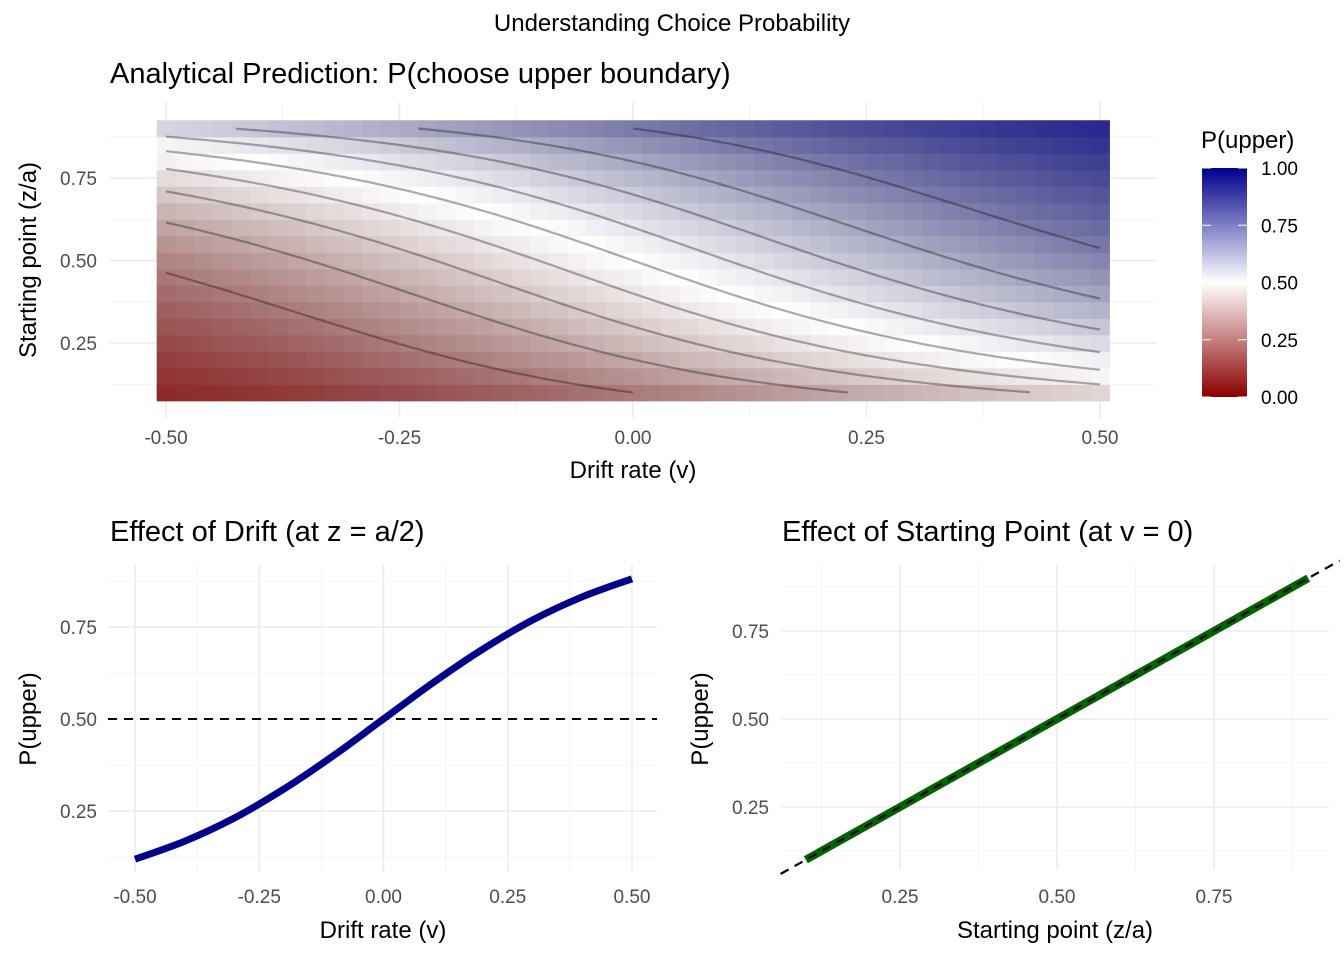  I want to click on starting-point-y-axis-label: P(upper), so click(700, 718).